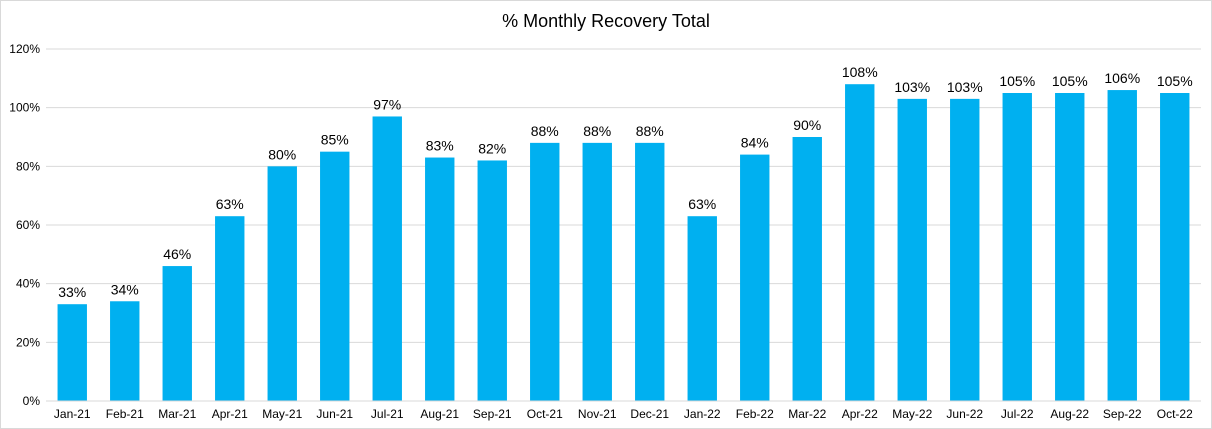  What do you see at coordinates (807, 125) in the screenshot?
I see `data-label: 90%` at bounding box center [807, 125].